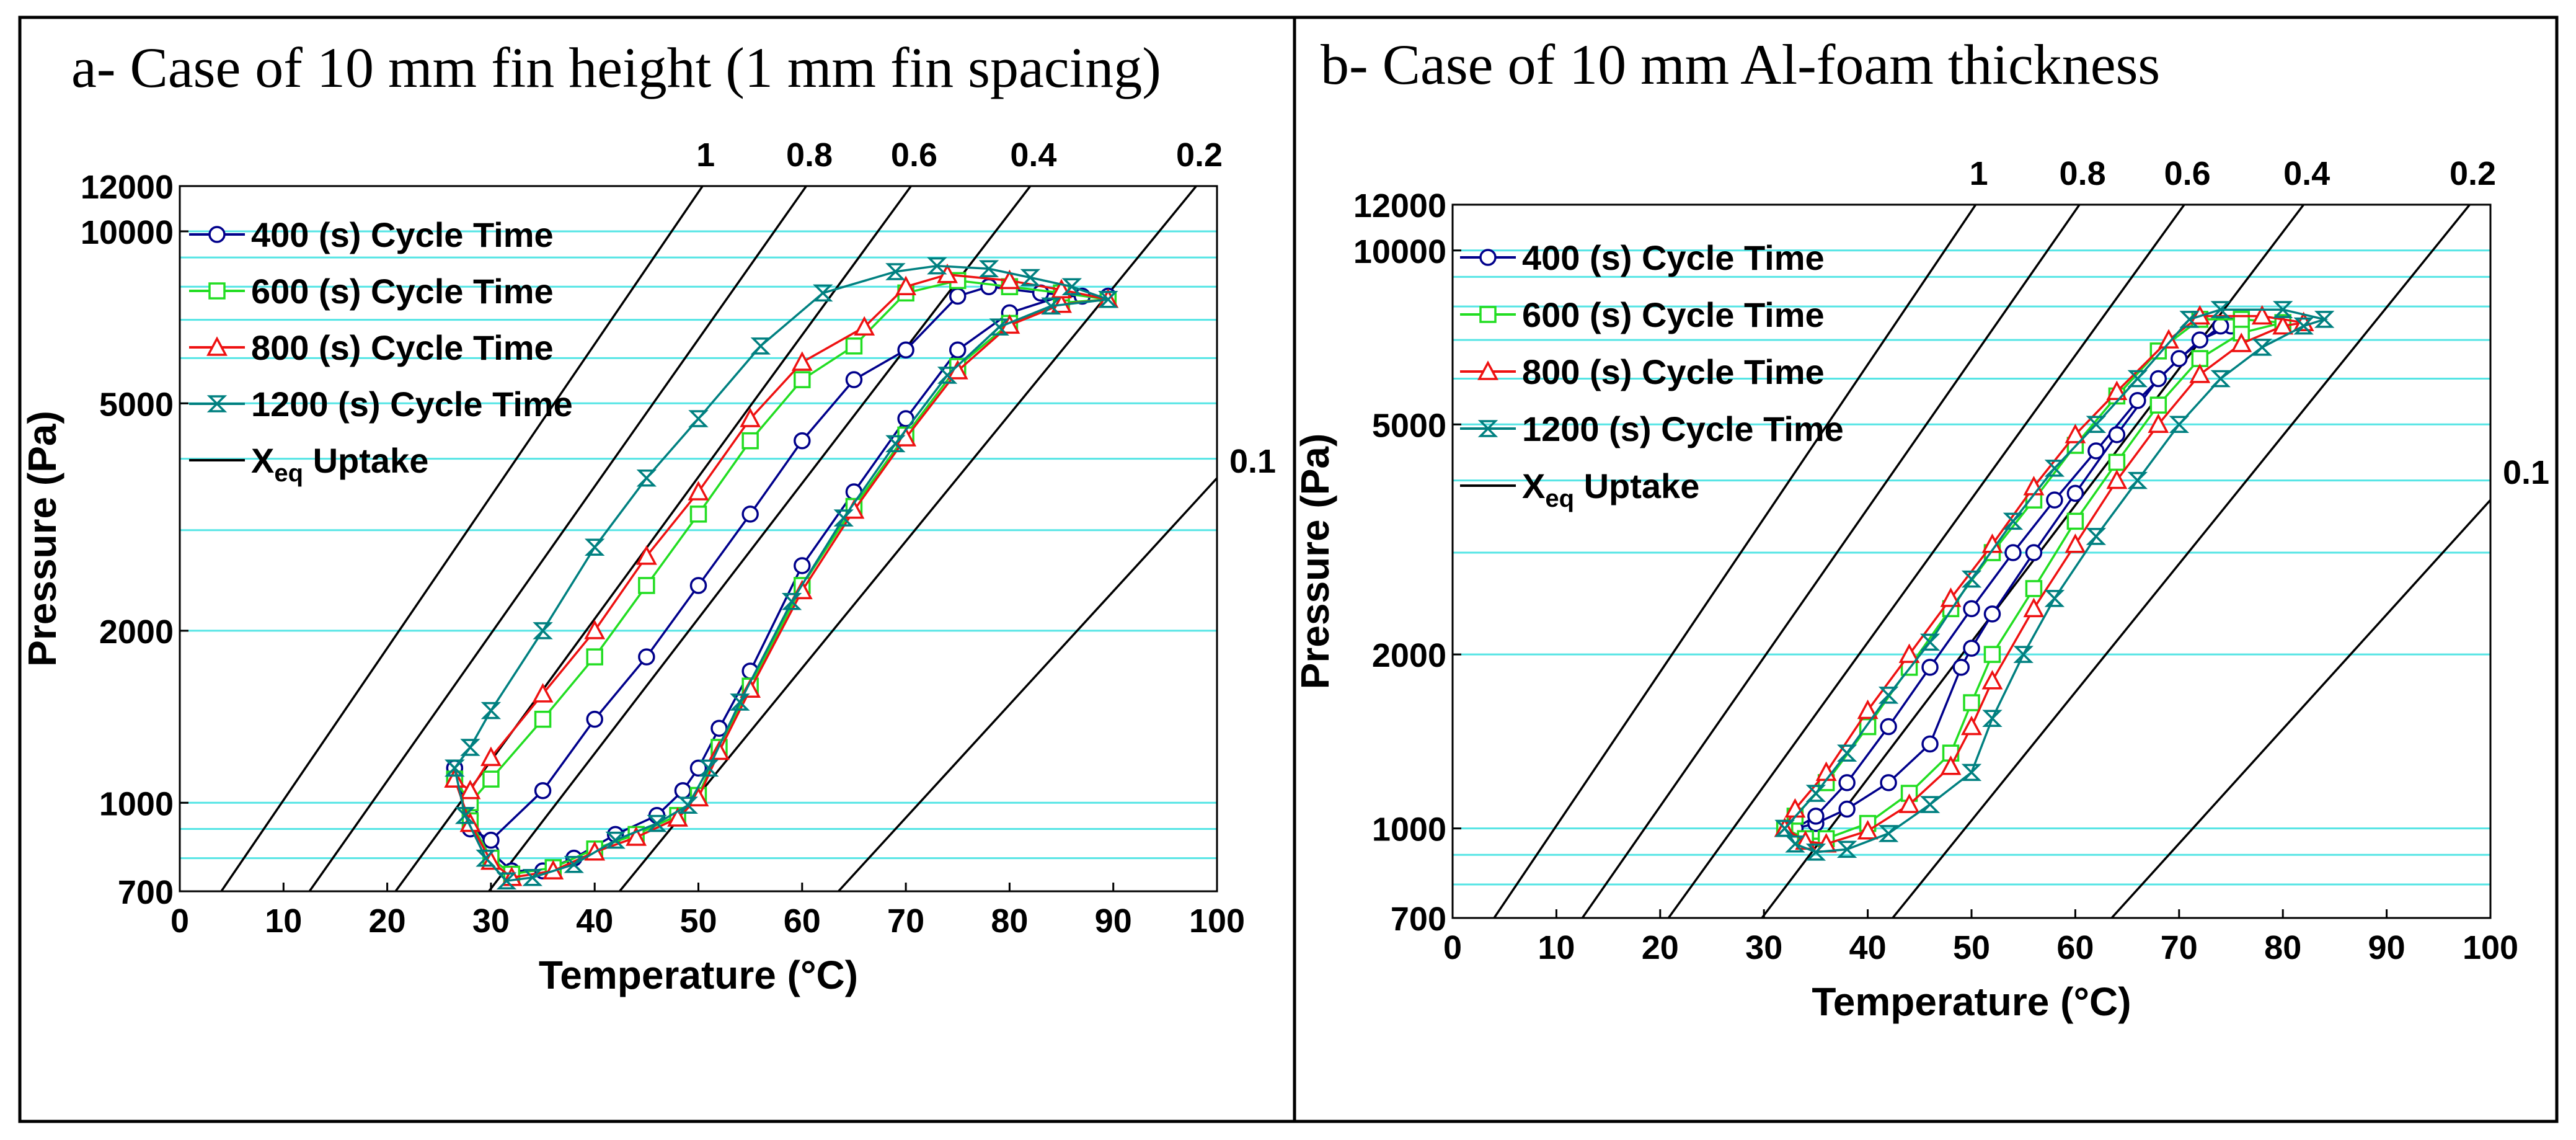 Image resolution: width=2576 pixels, height=1140 pixels. Describe the element at coordinates (2187, 173) in the screenshot. I see `isostere-label: 0.6` at that location.